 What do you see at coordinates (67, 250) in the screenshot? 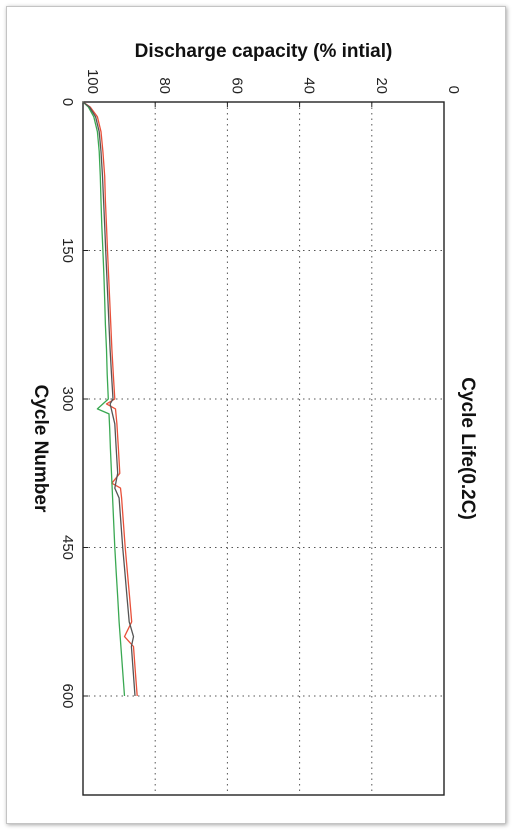
I see `cycle-tick-label: 150` at bounding box center [67, 250].